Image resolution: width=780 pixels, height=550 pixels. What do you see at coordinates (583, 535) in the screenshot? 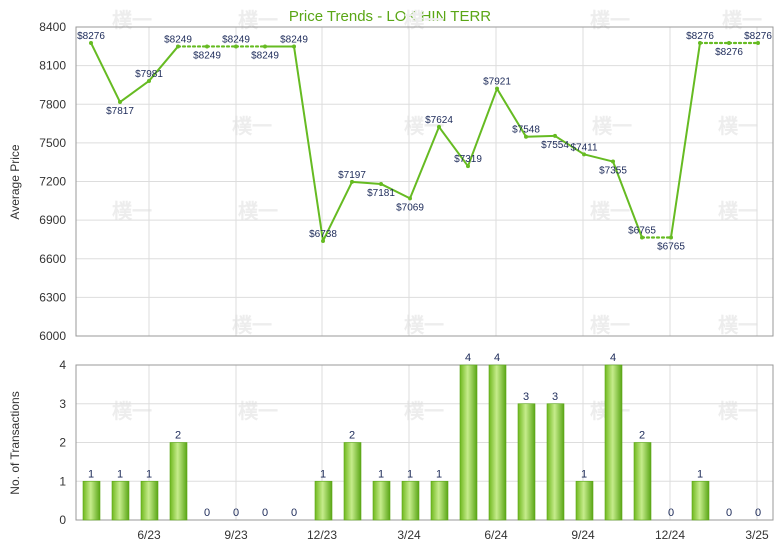
I see `x-tick-label: 9/24` at bounding box center [583, 535].